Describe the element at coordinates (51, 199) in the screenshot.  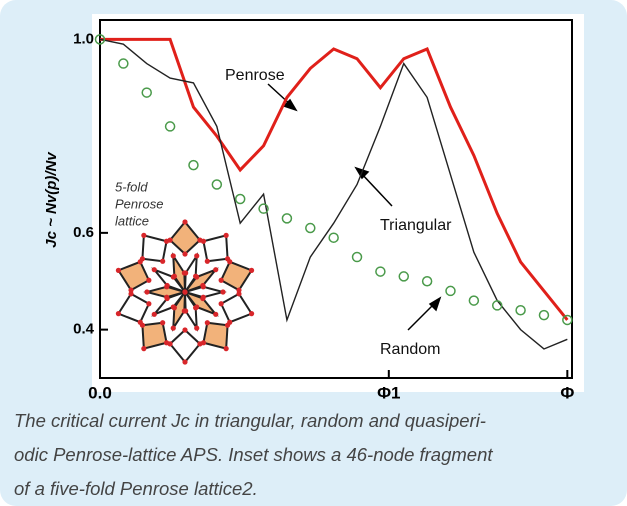
I see `y-axis-label: Jc ~ Nv(p)/Nv` at that location.